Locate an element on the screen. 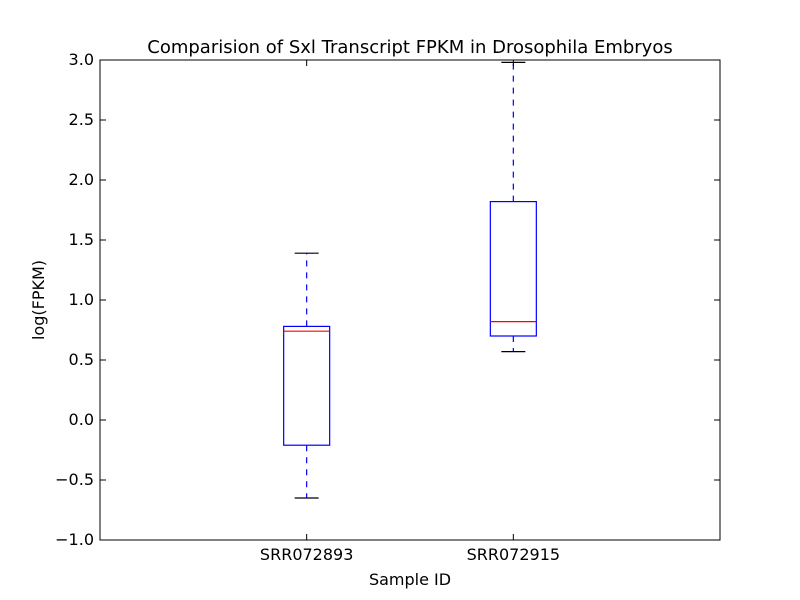 Image resolution: width=800 pixels, height=600 pixels. y-tick-label: 2.5 is located at coordinates (81, 119).